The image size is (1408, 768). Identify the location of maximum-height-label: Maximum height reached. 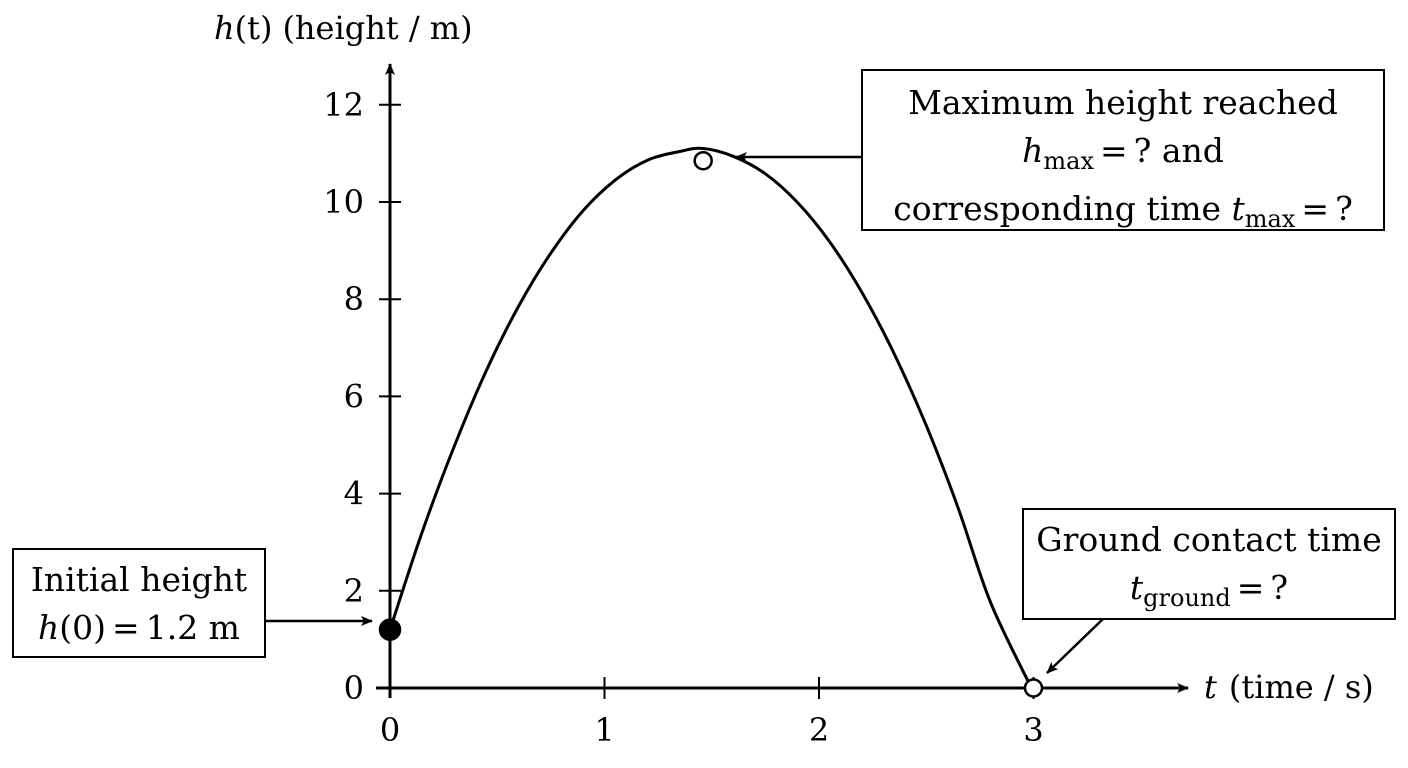
(1123, 102).